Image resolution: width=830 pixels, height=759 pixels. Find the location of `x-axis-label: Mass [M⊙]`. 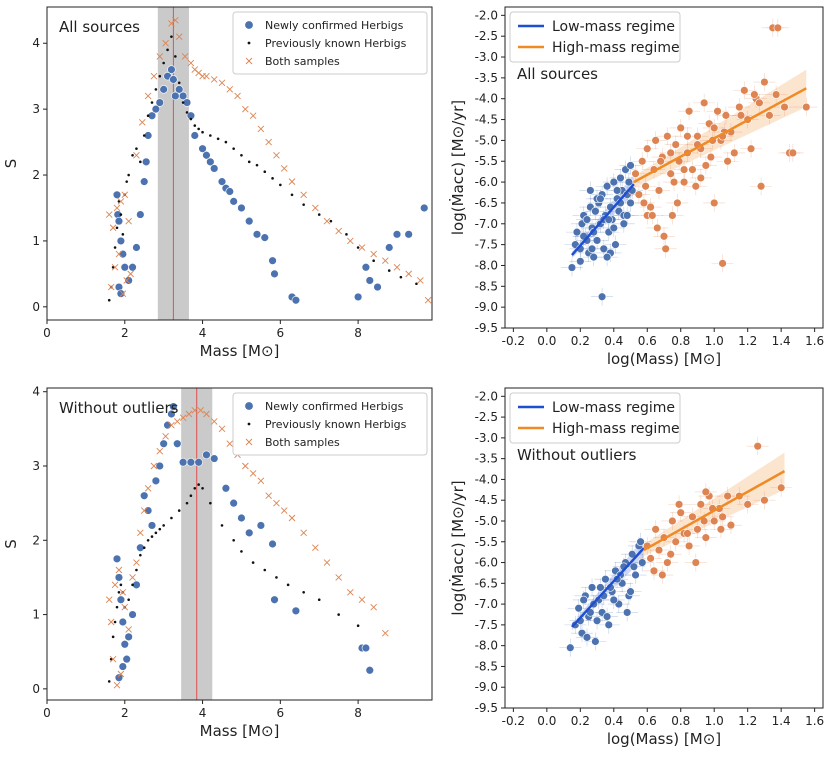

x-axis-label: Mass [M⊙] is located at coordinates (240, 731).